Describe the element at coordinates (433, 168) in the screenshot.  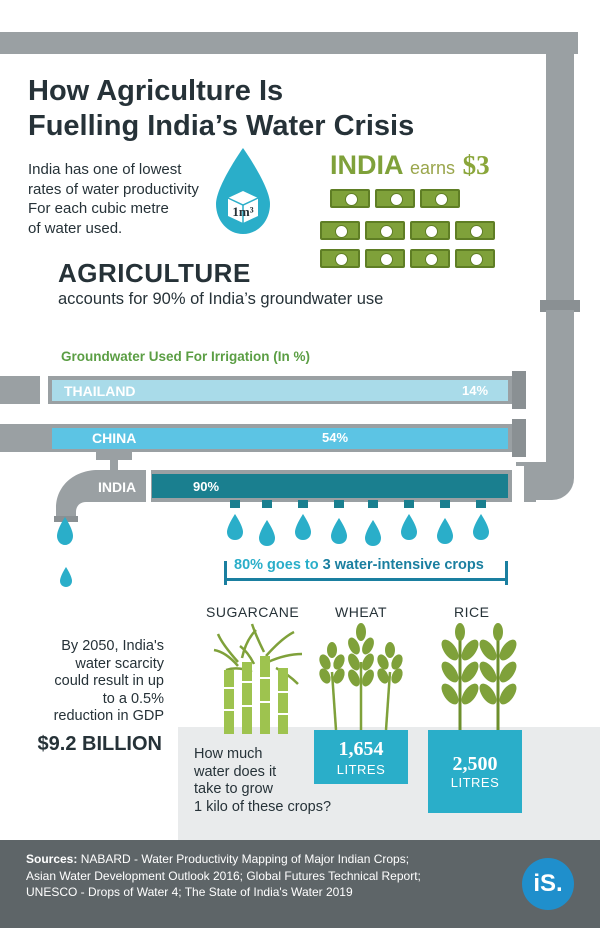
I see `earns-verb: earns` at that location.